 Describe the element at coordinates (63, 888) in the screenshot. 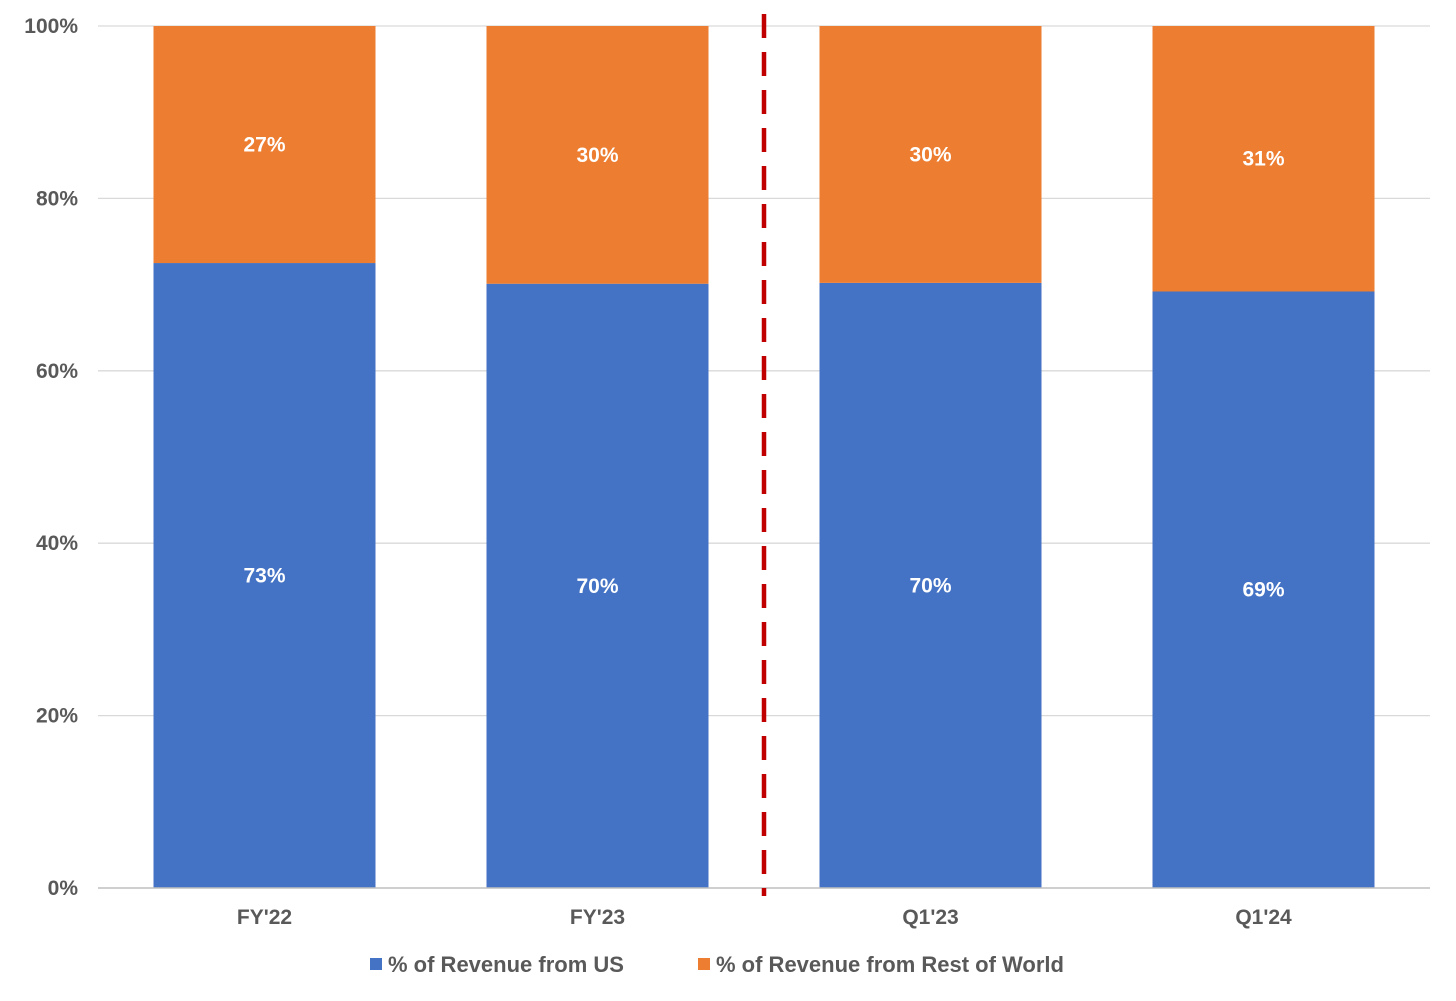

I see `y-tick-label: 0%` at that location.